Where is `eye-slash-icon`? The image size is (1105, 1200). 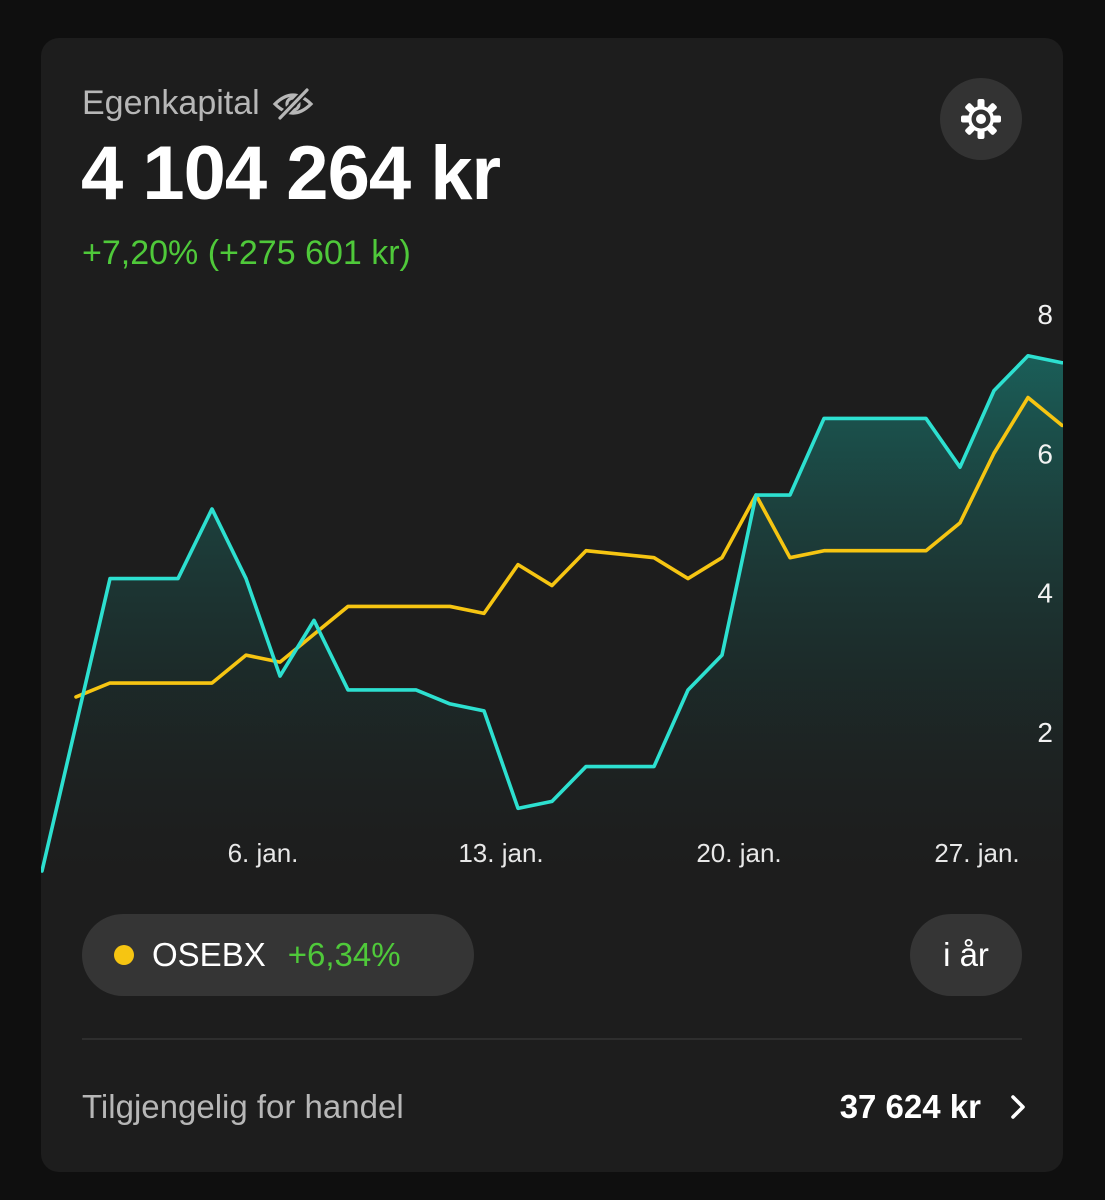 eye-slash-icon is located at coordinates (293, 104).